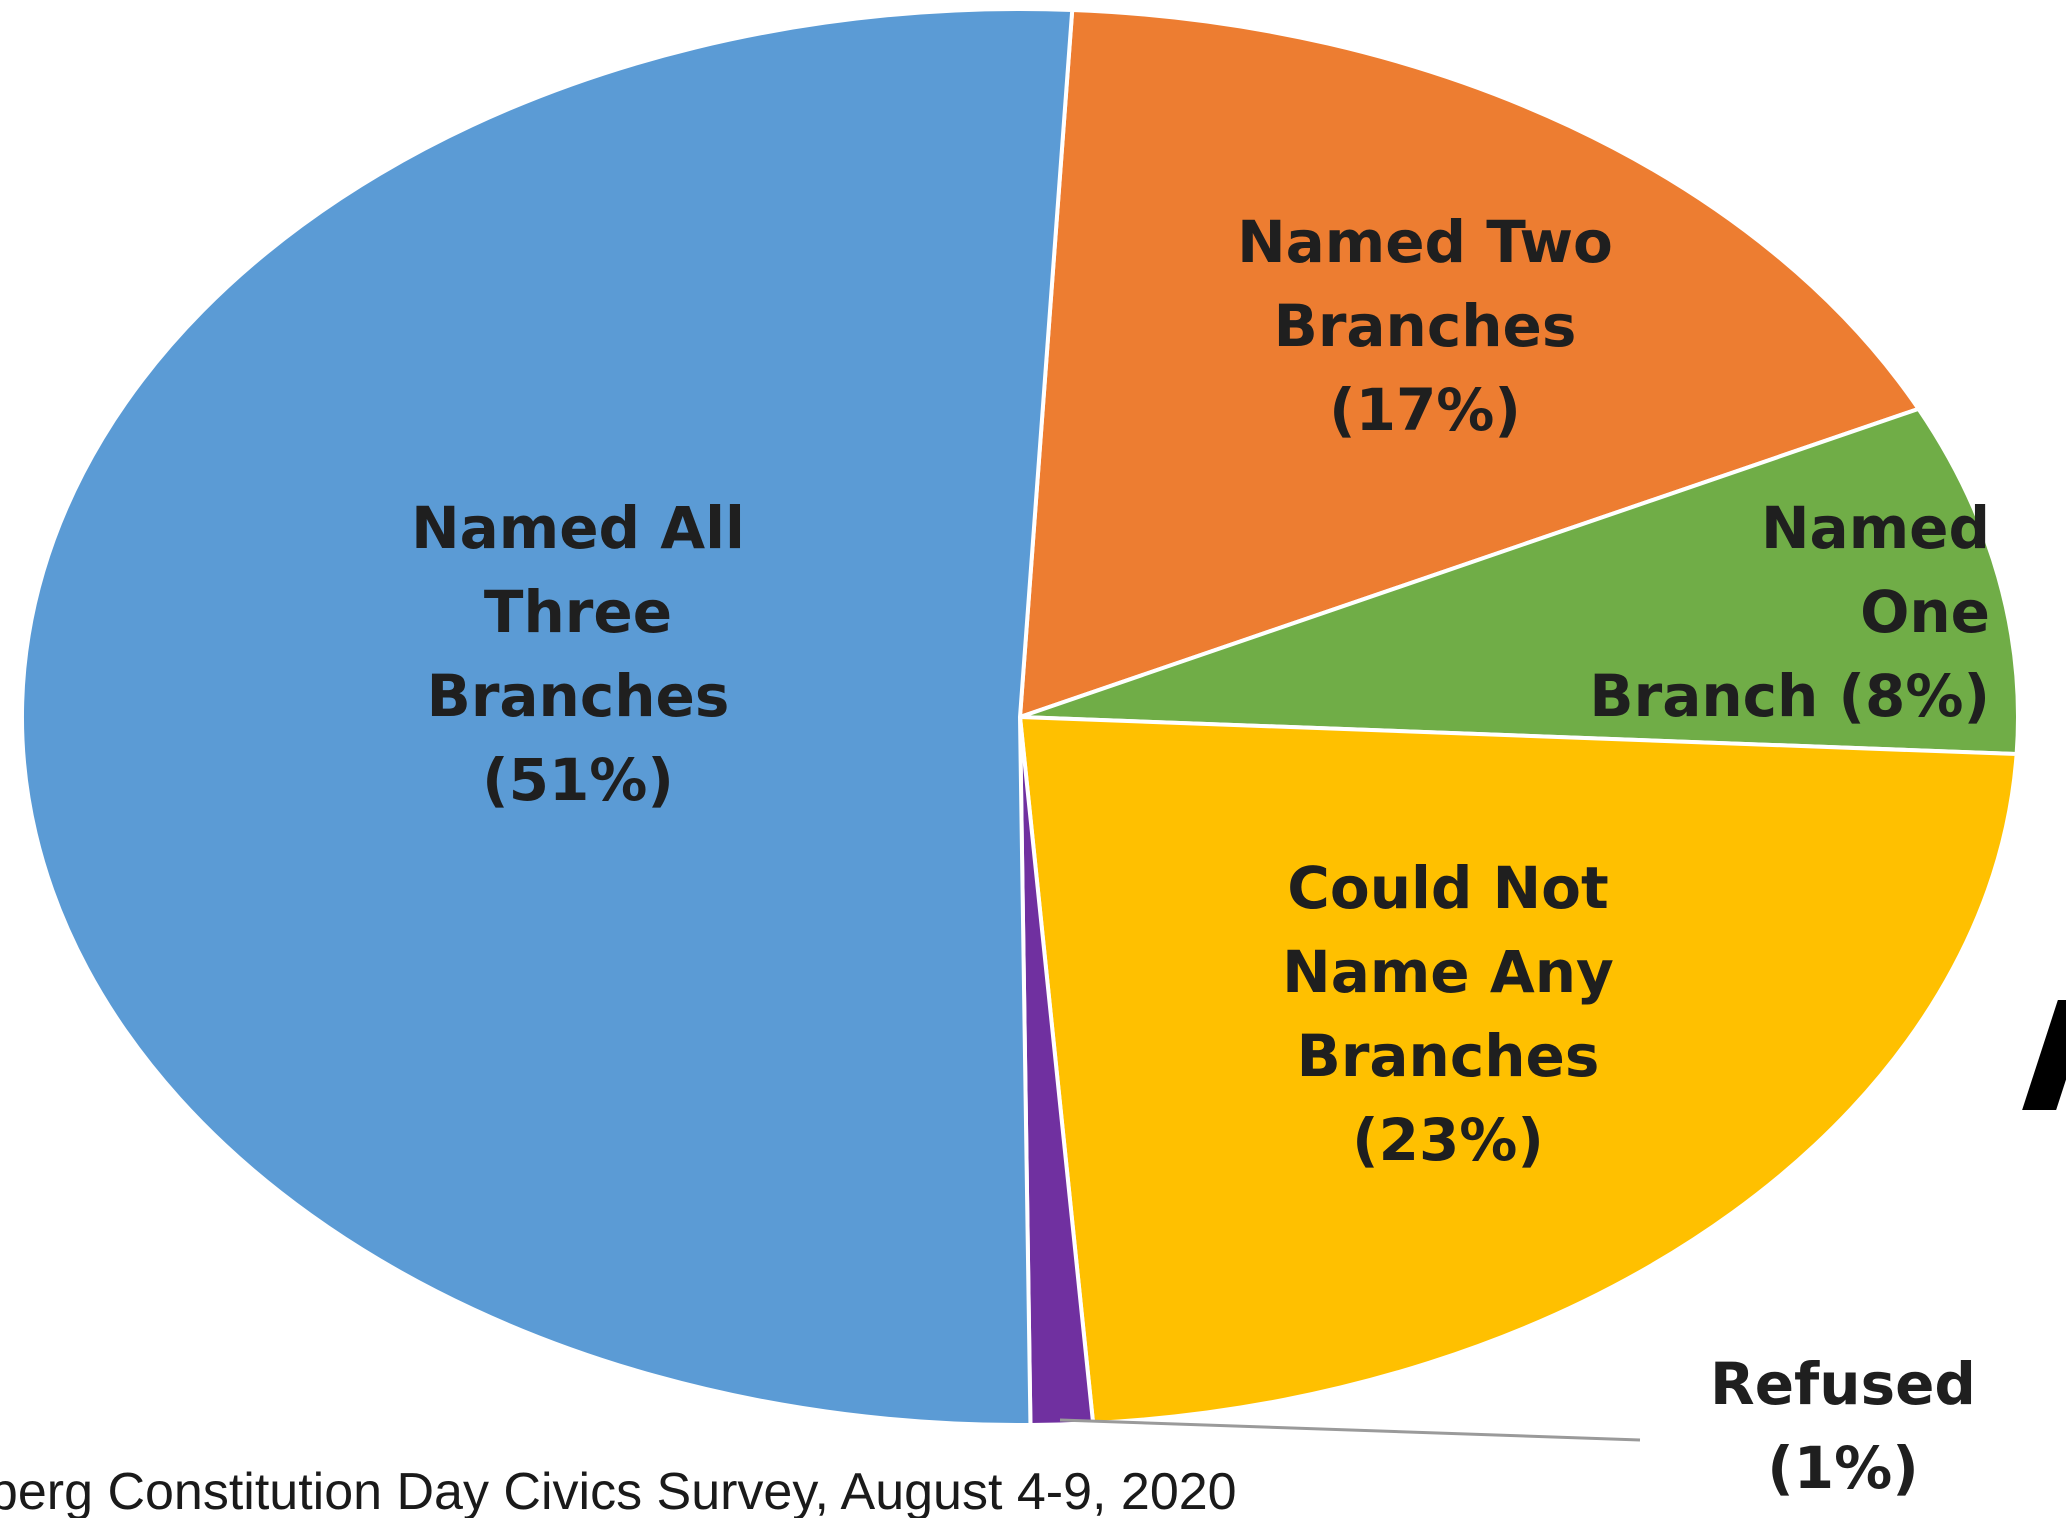 Image resolution: width=2066 pixels, height=1518 pixels. Describe the element at coordinates (1875, 528) in the screenshot. I see `slice-label-line: Named` at that location.